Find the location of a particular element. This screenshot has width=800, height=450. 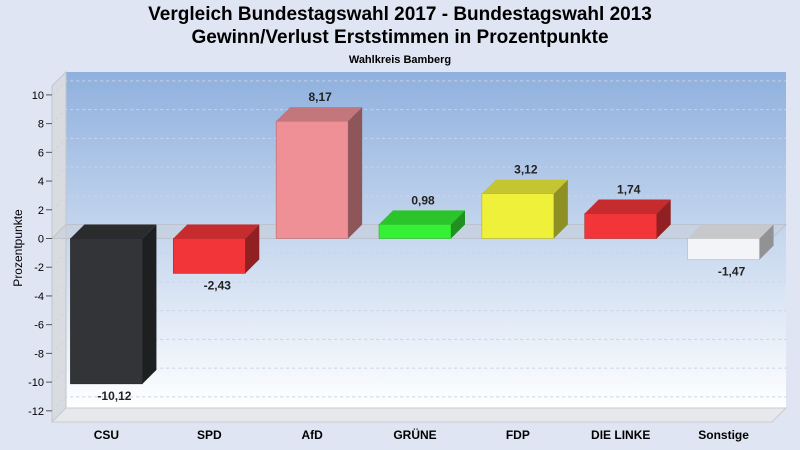

y-tick-label: -8 is located at coordinates (39, 354).